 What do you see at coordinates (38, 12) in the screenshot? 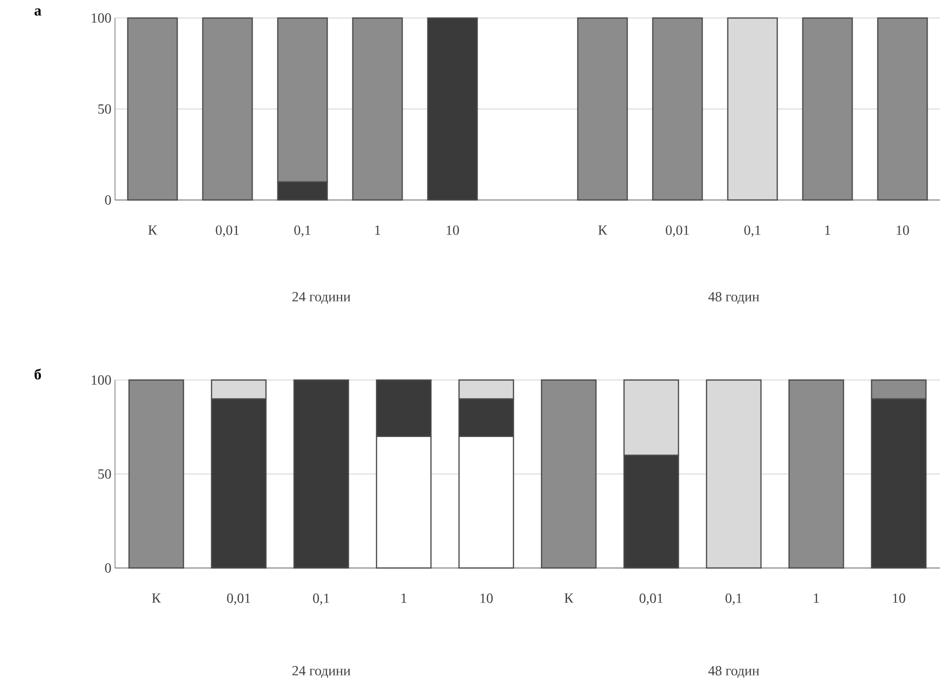
I see `chart-title: а` at bounding box center [38, 12].